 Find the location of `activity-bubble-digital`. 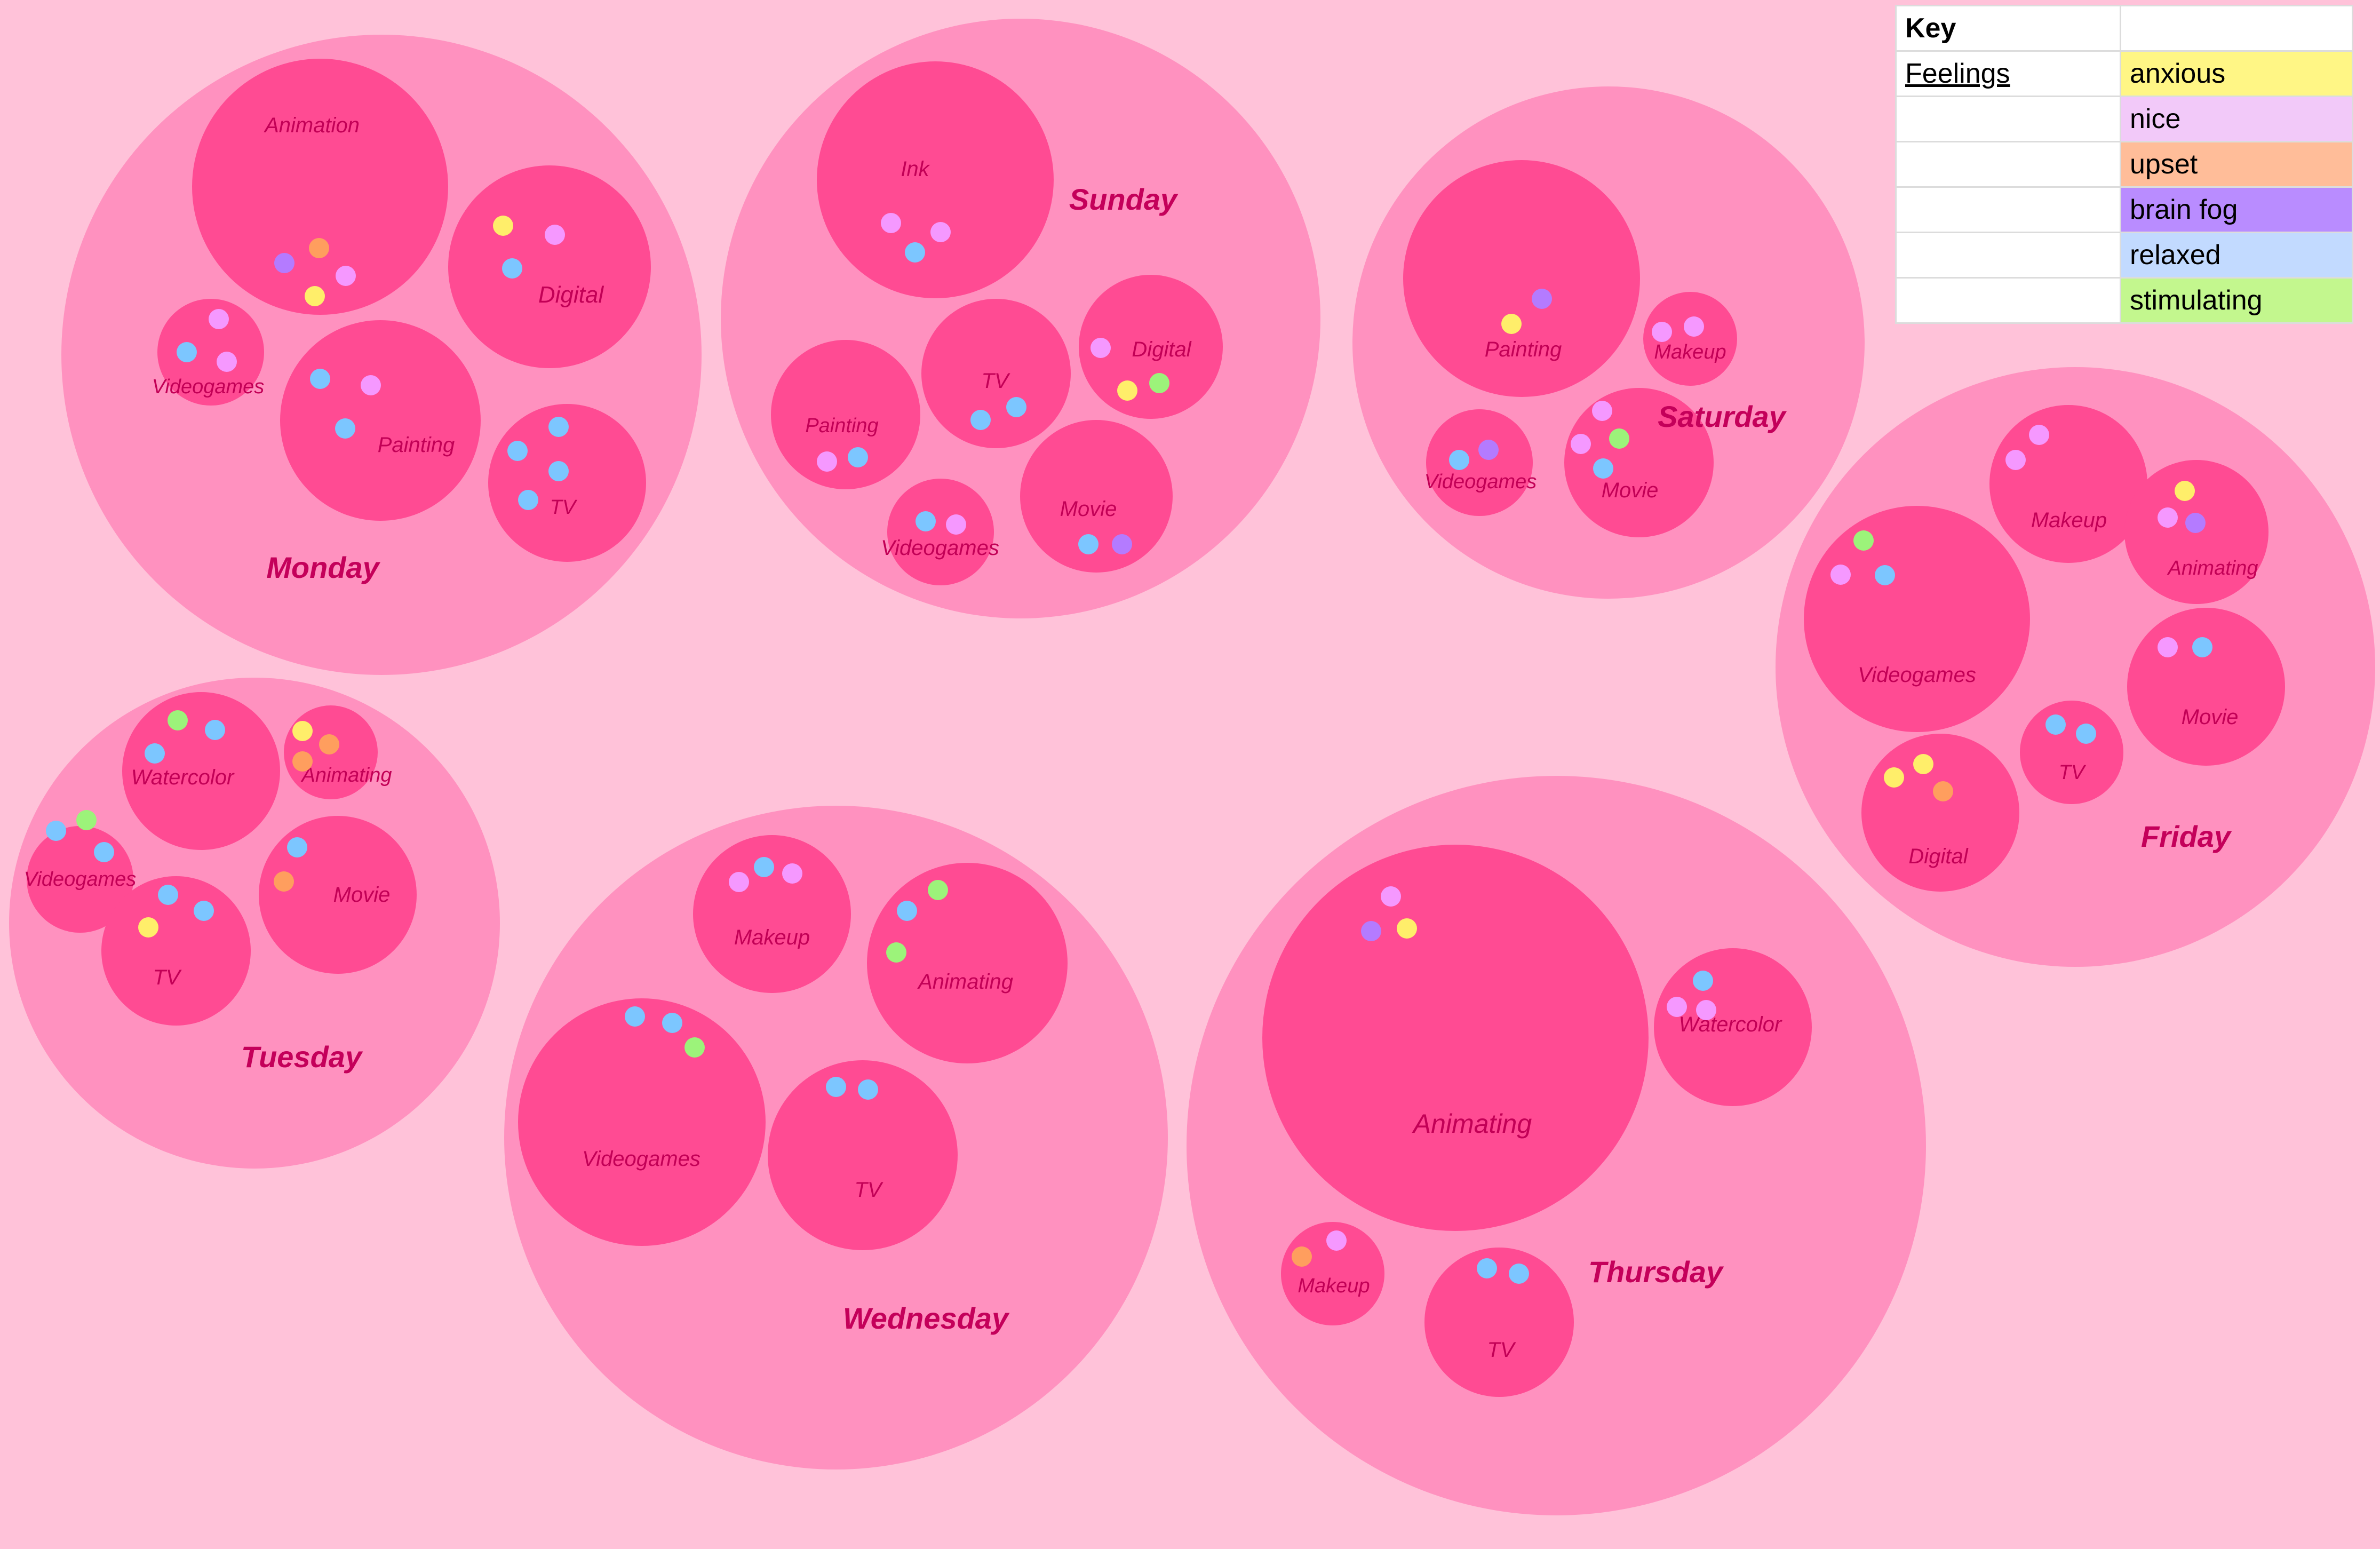

activity-bubble-digital is located at coordinates (549, 267).